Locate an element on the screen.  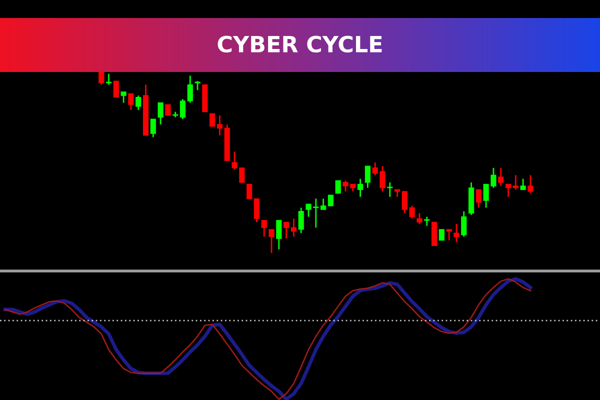
chart-title: CYBER CYCLE is located at coordinates (300, 44).